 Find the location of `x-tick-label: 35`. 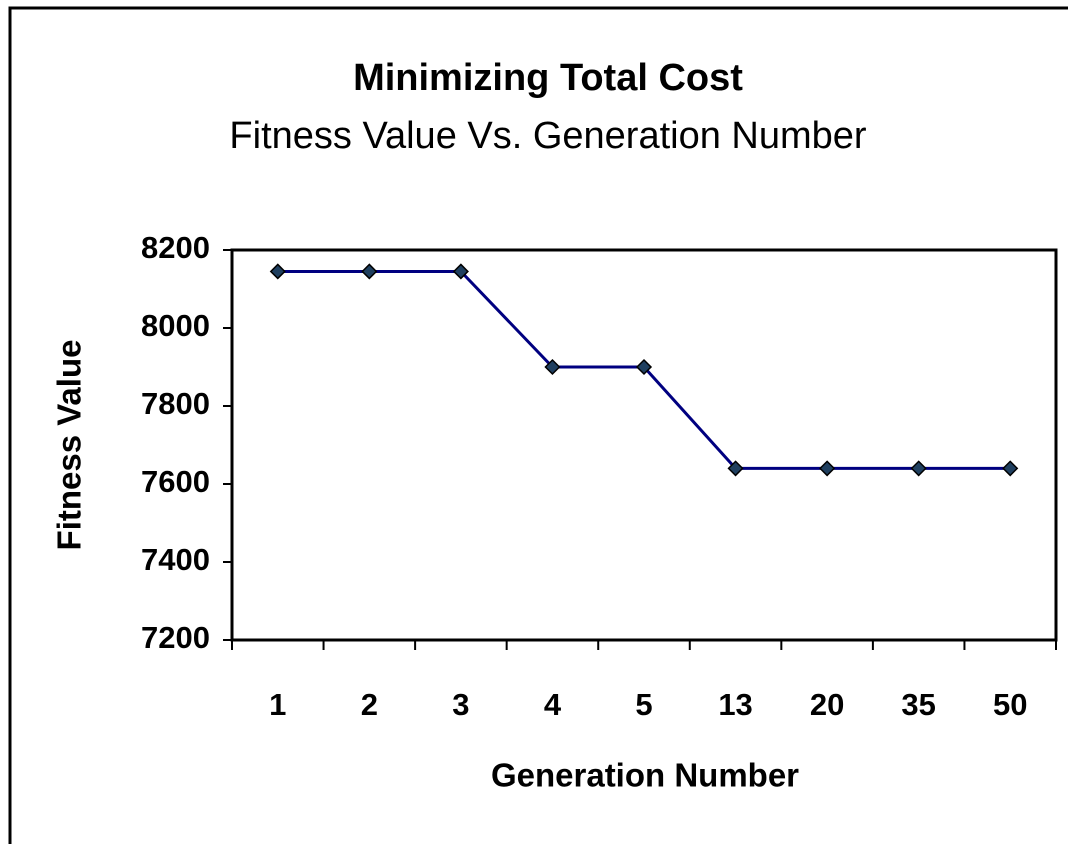

x-tick-label: 35 is located at coordinates (918, 704).